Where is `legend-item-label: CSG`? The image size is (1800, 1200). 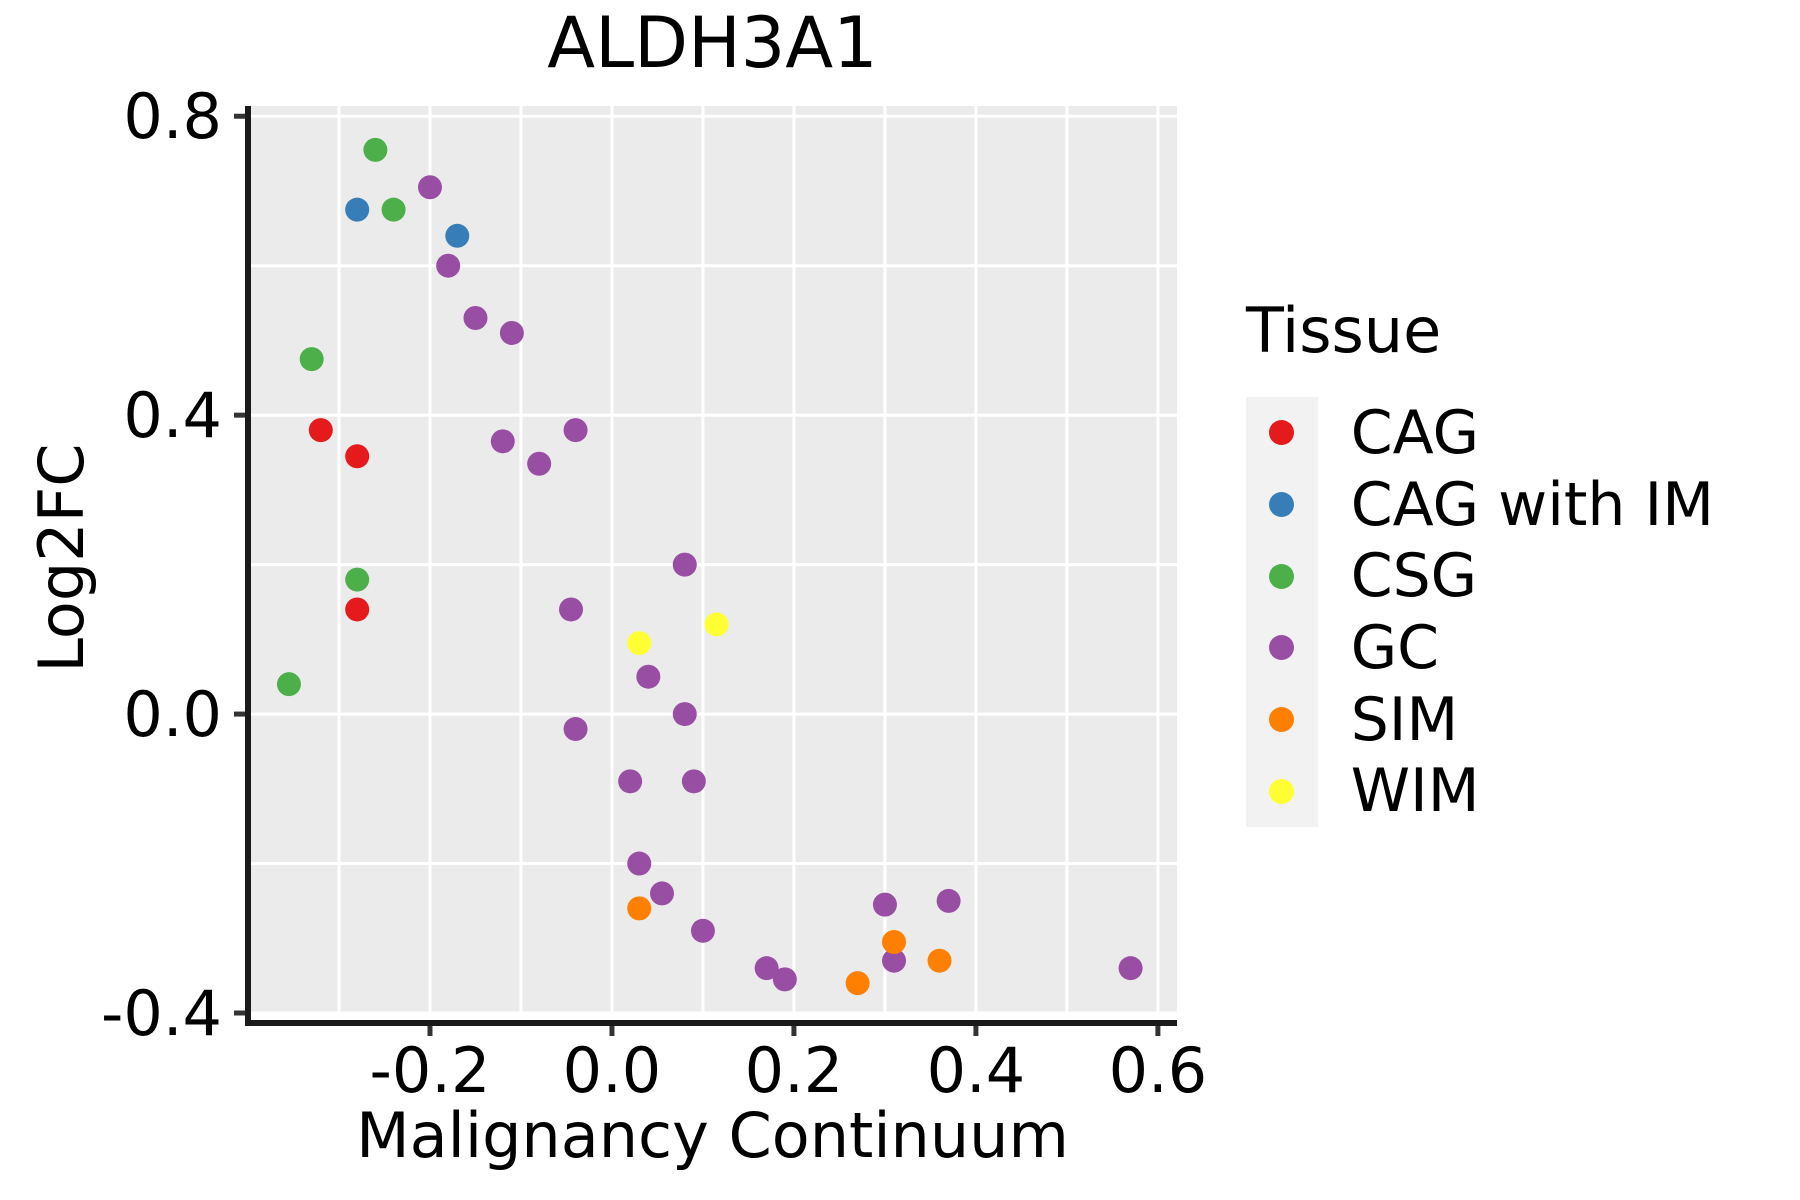
legend-item-label: CSG is located at coordinates (1414, 576).